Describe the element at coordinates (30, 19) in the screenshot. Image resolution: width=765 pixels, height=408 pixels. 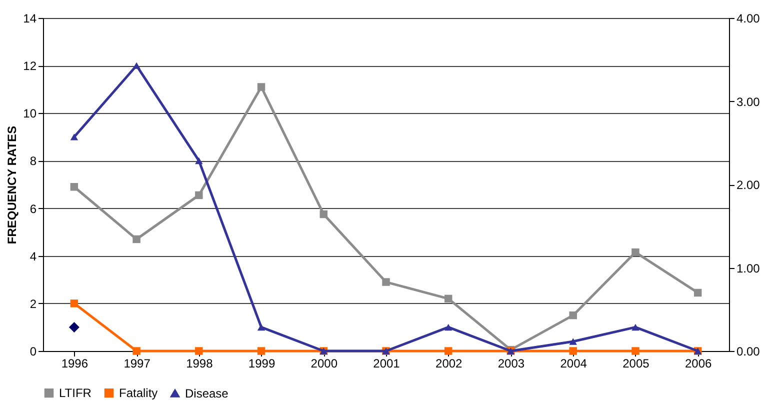
I see `y-tick-label: 14` at that location.